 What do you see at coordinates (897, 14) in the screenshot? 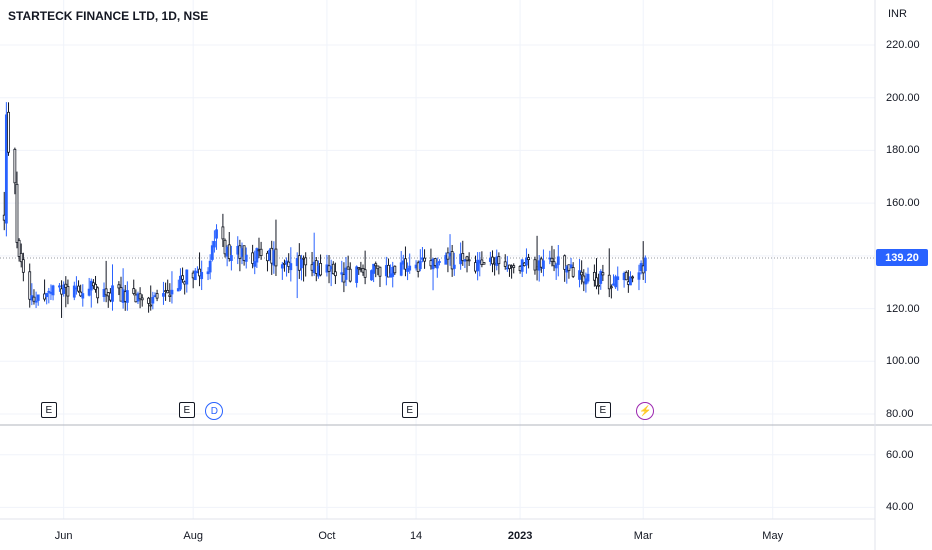
I see `currency-label: INR` at bounding box center [897, 14].